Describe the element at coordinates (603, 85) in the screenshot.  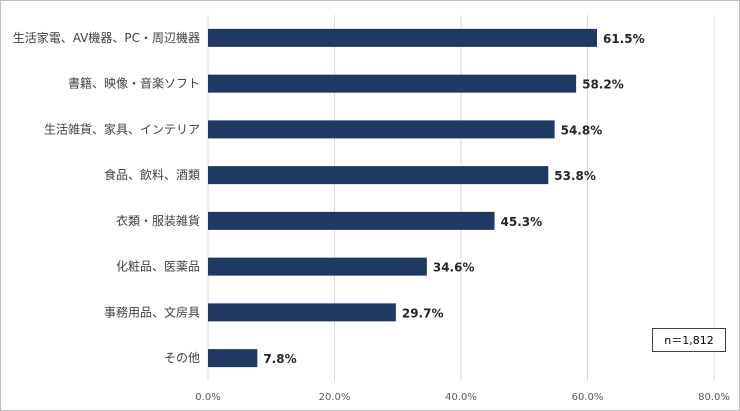
I see `data-label: 58.2%` at that location.